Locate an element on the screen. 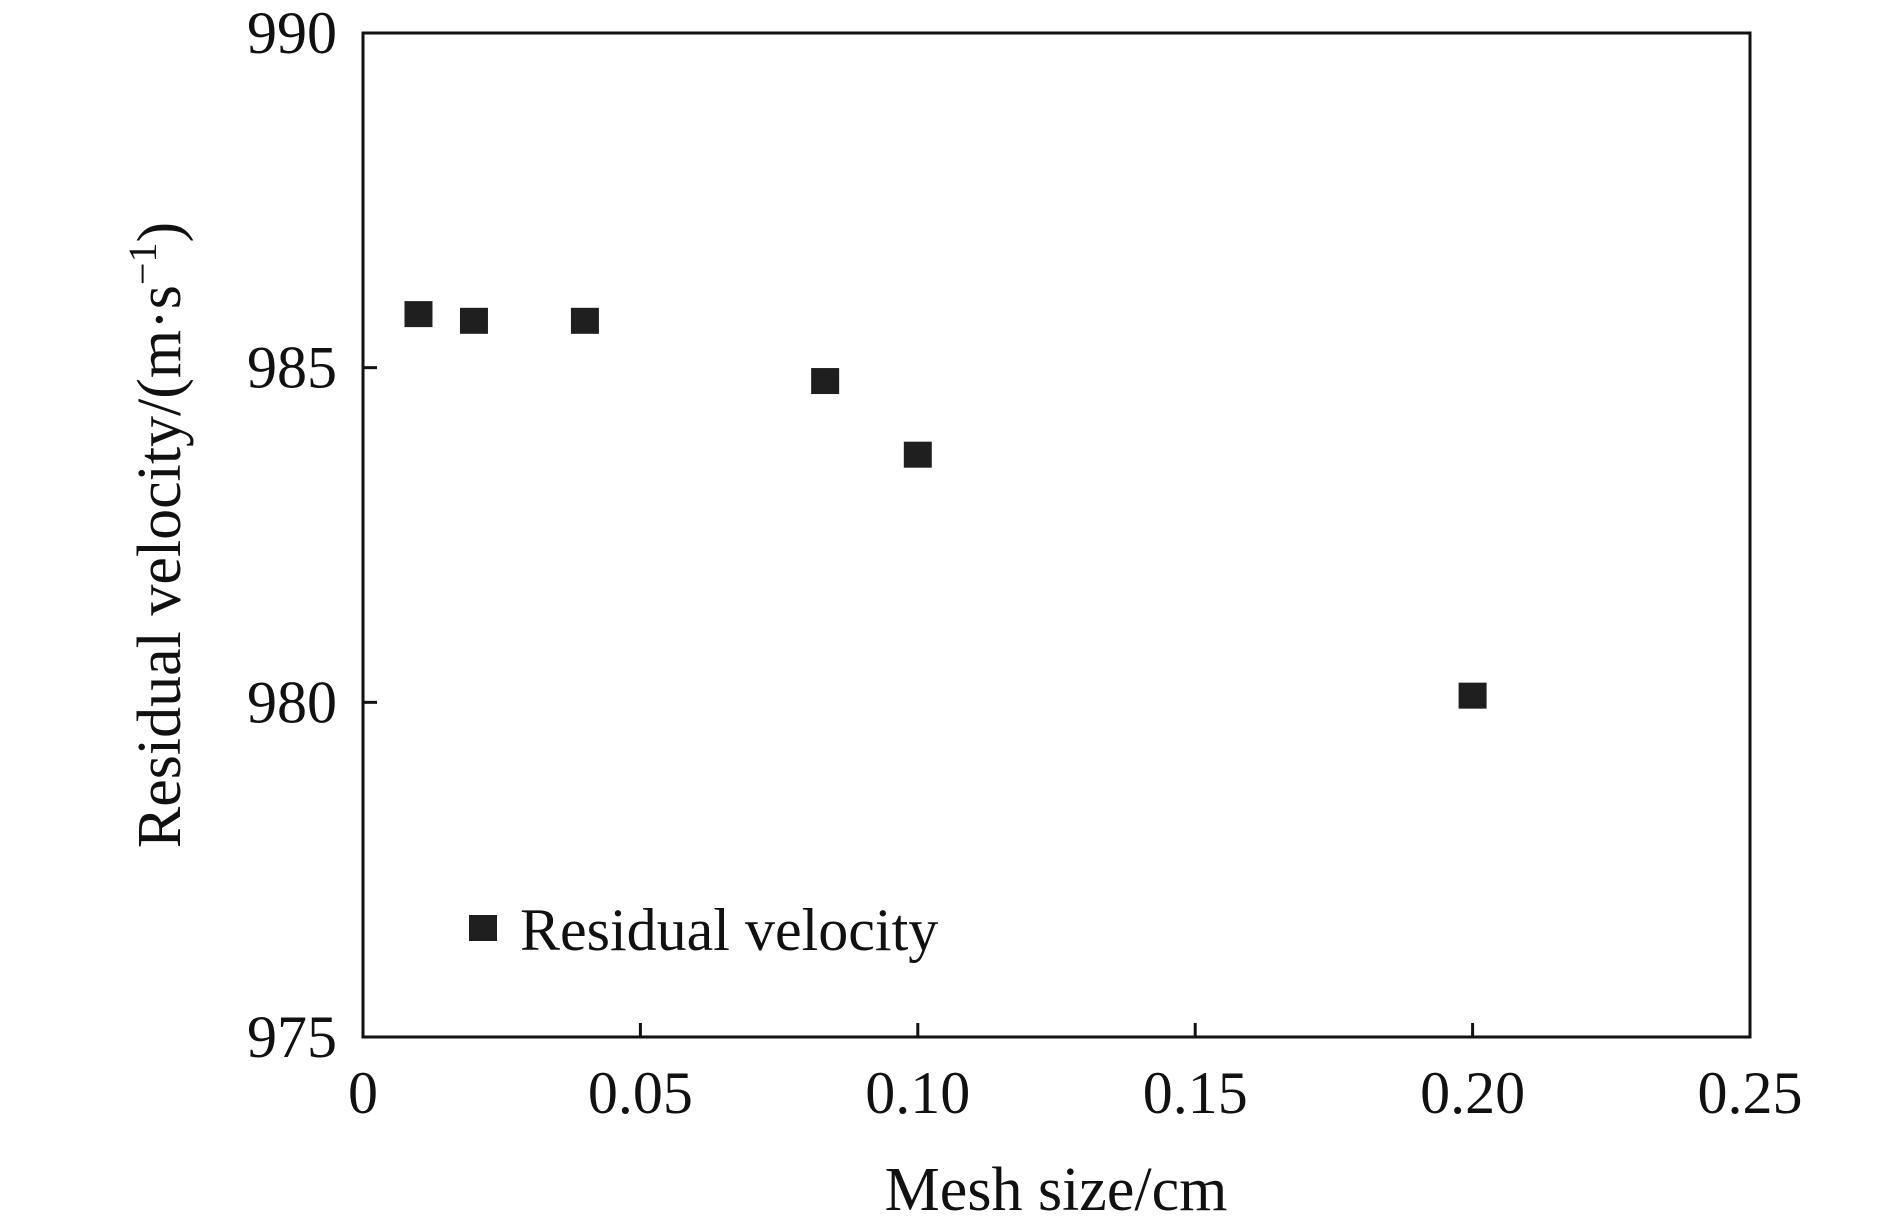  x-tick-label: 0.05 is located at coordinates (640, 1093).